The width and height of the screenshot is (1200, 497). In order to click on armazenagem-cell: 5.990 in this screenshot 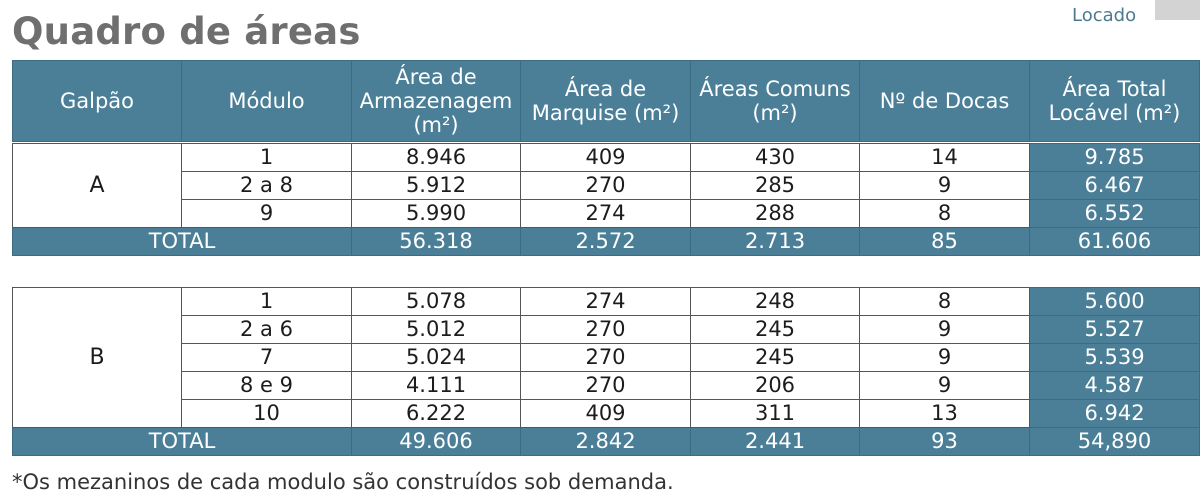, I will do `click(436, 213)`.